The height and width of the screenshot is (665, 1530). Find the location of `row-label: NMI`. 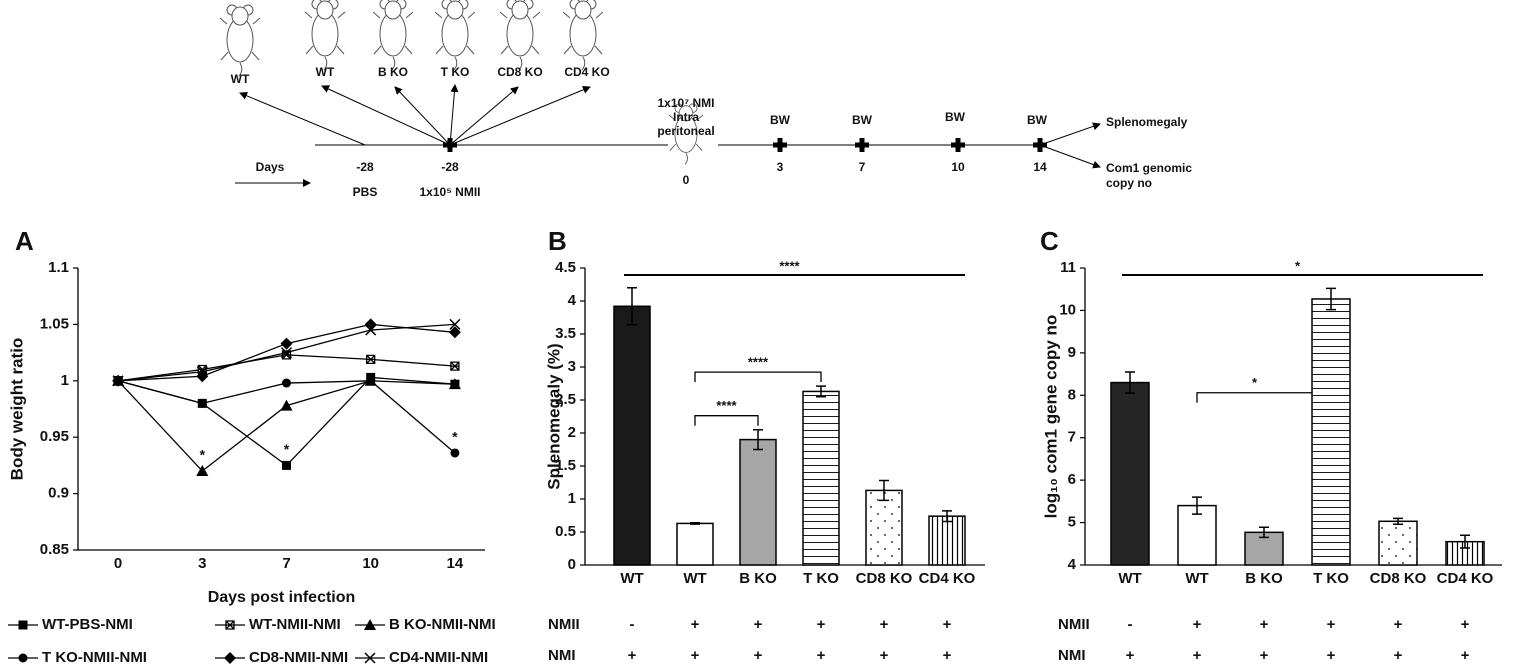

row-label: NMI is located at coordinates (1072, 655).